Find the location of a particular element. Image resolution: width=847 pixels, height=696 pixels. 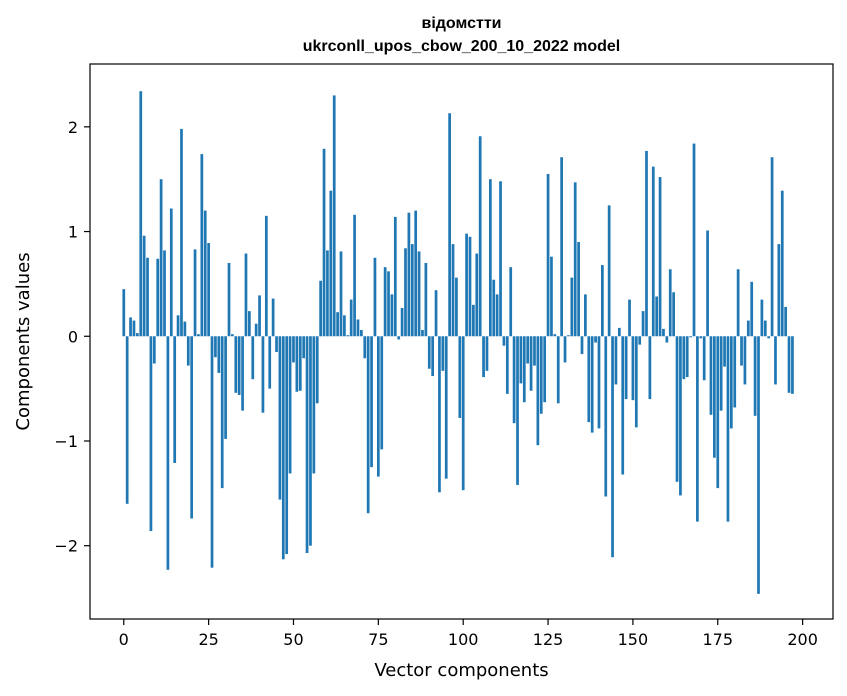

x-tick-label: 100 is located at coordinates (463, 639).